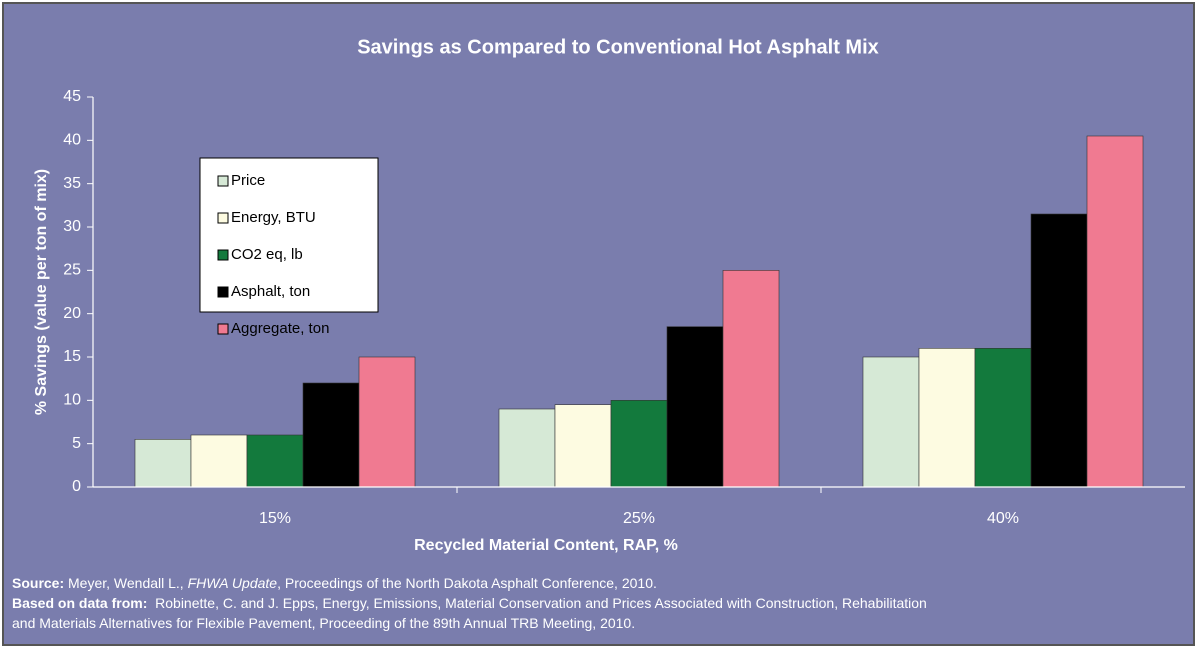 This screenshot has width=1197, height=648. I want to click on y-tick-label: 35, so click(72, 183).